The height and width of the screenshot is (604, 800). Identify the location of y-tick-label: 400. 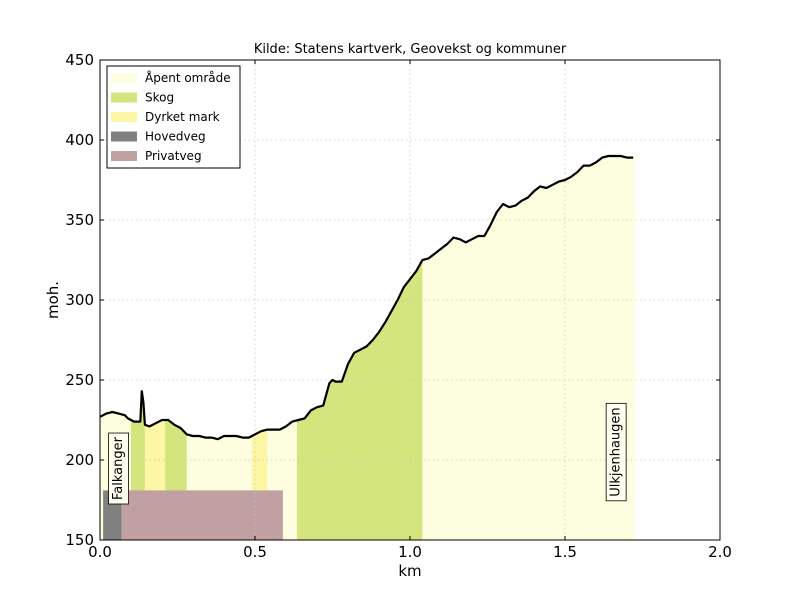
(79, 140).